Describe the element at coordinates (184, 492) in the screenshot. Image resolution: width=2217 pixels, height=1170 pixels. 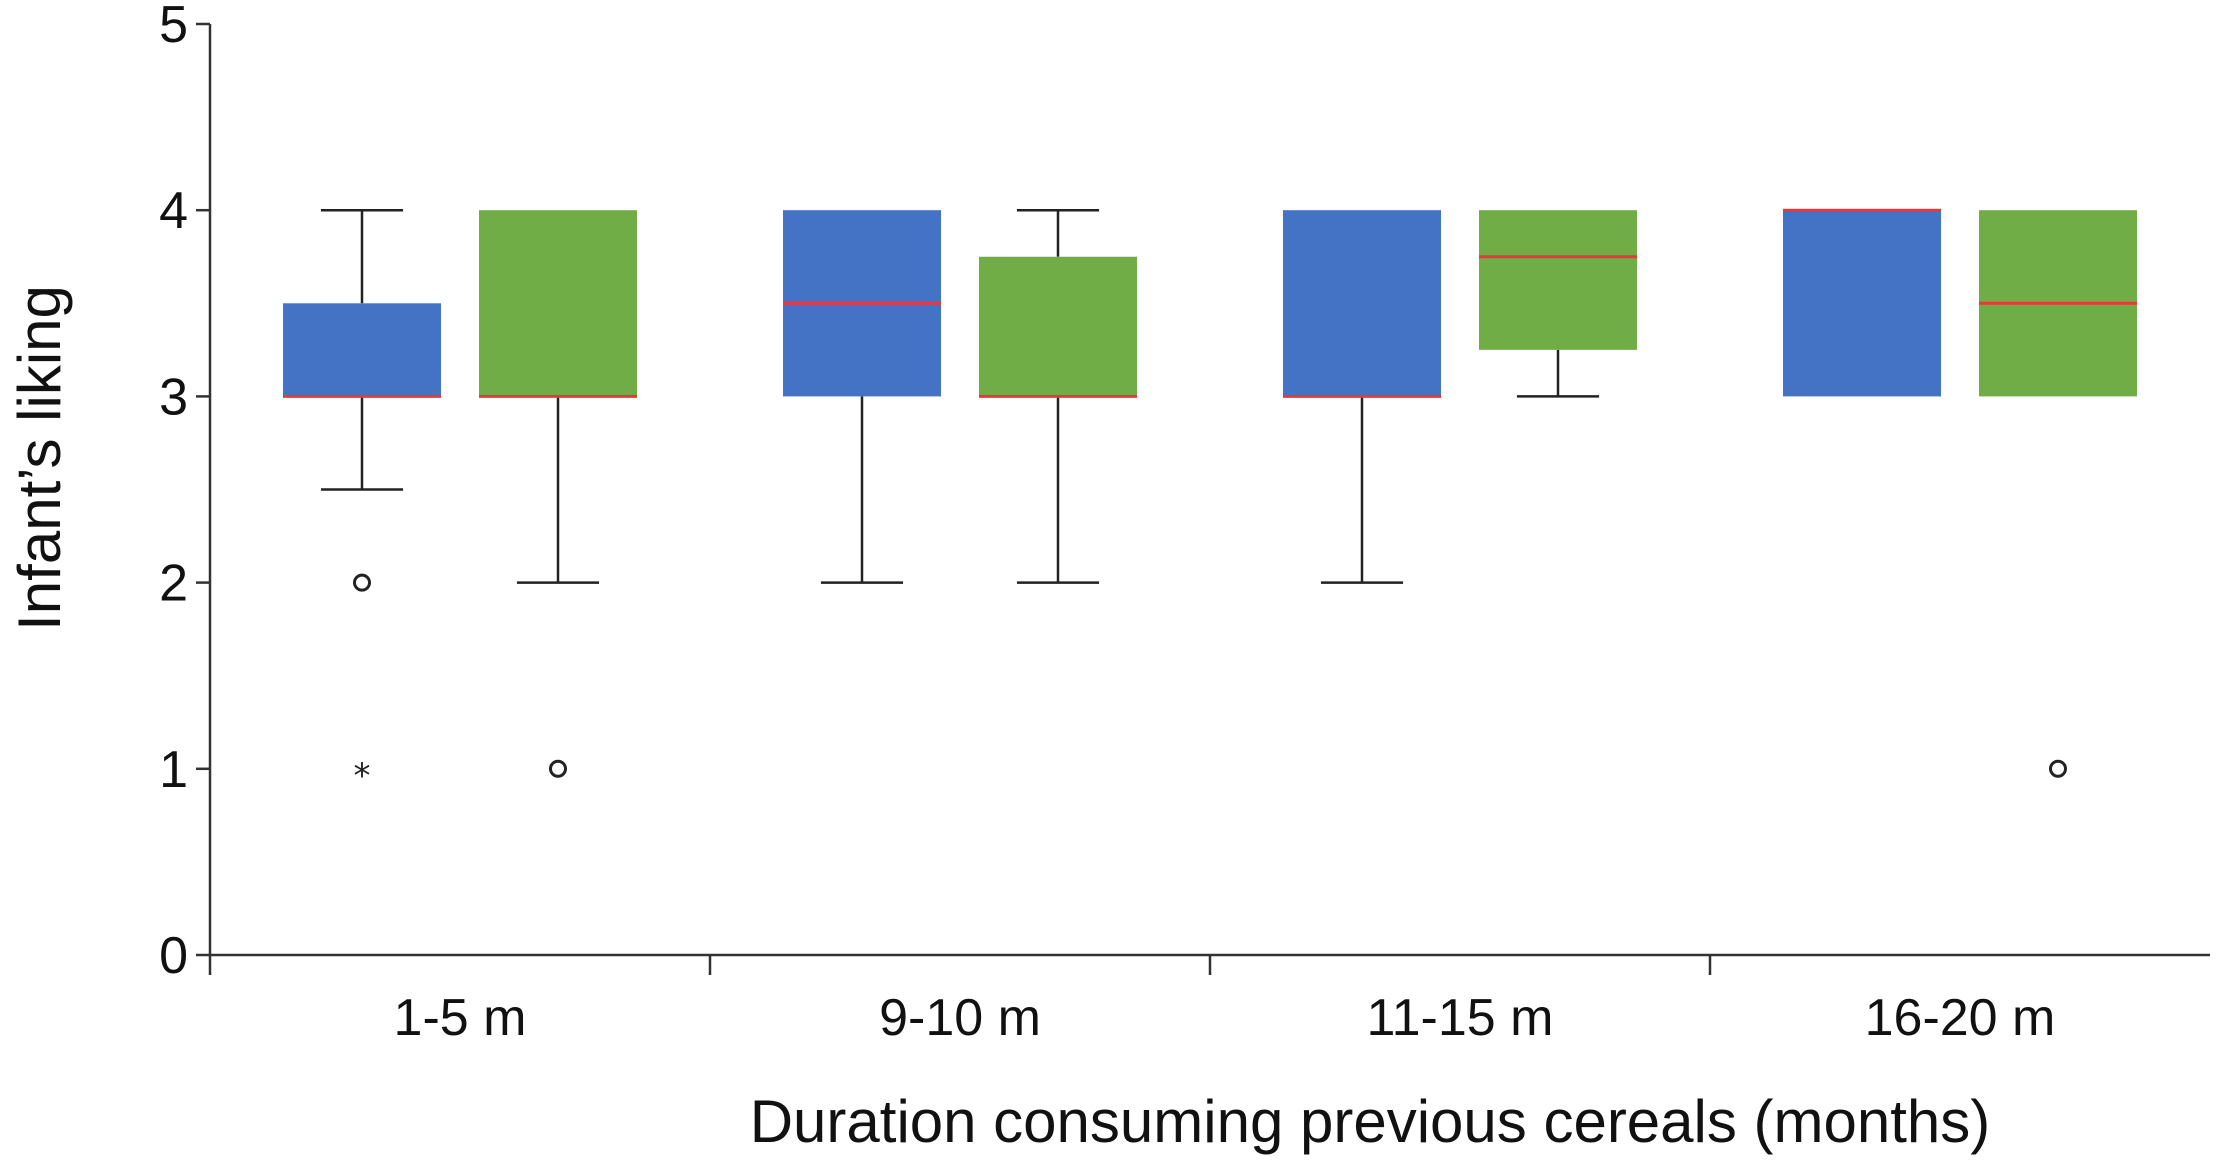
I see `y-ticks: 0 1 2 3 4 5` at that location.